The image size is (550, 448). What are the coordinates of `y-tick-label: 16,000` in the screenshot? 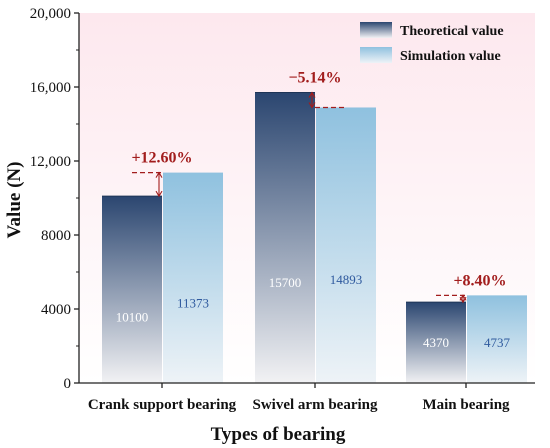 It's located at (50, 88).